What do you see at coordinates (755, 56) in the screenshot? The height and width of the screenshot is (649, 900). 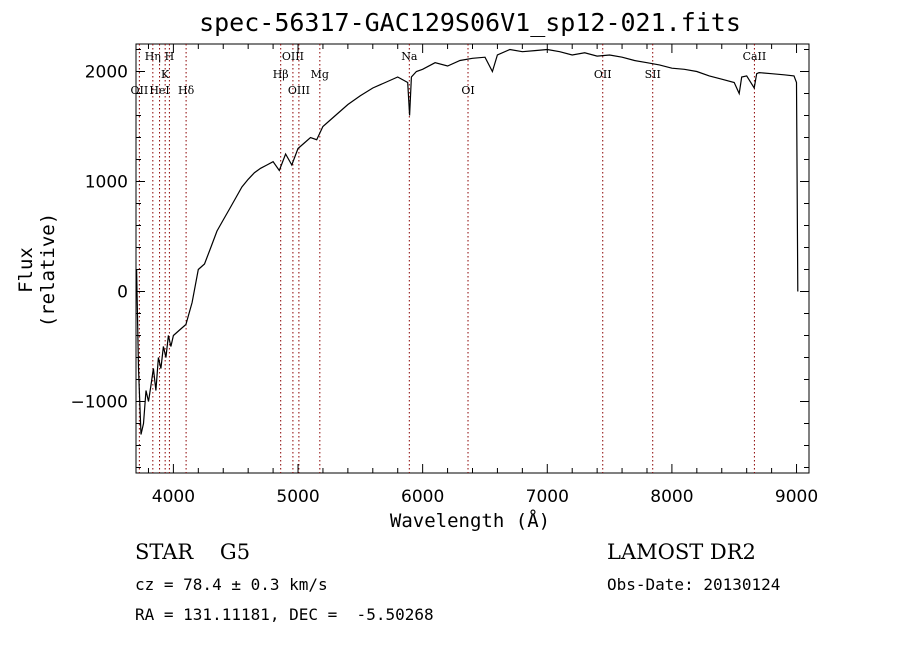 I see `line-label-caii: CaII` at bounding box center [755, 56].